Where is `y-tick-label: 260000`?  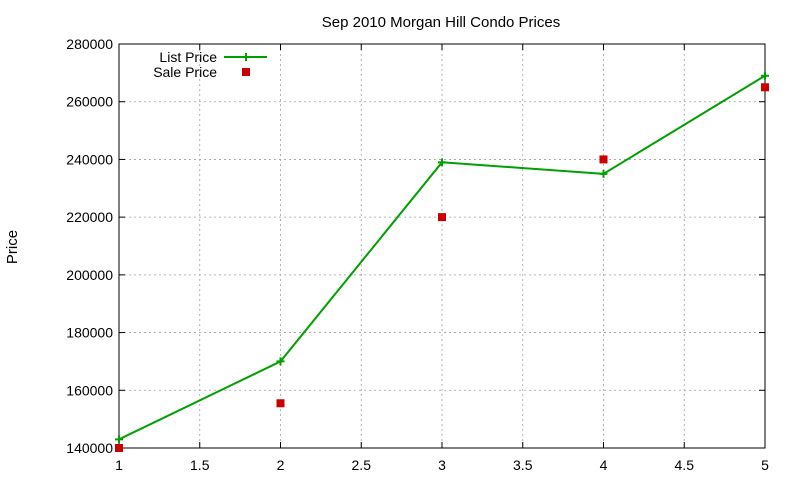
y-tick-label: 260000 is located at coordinates (89, 102).